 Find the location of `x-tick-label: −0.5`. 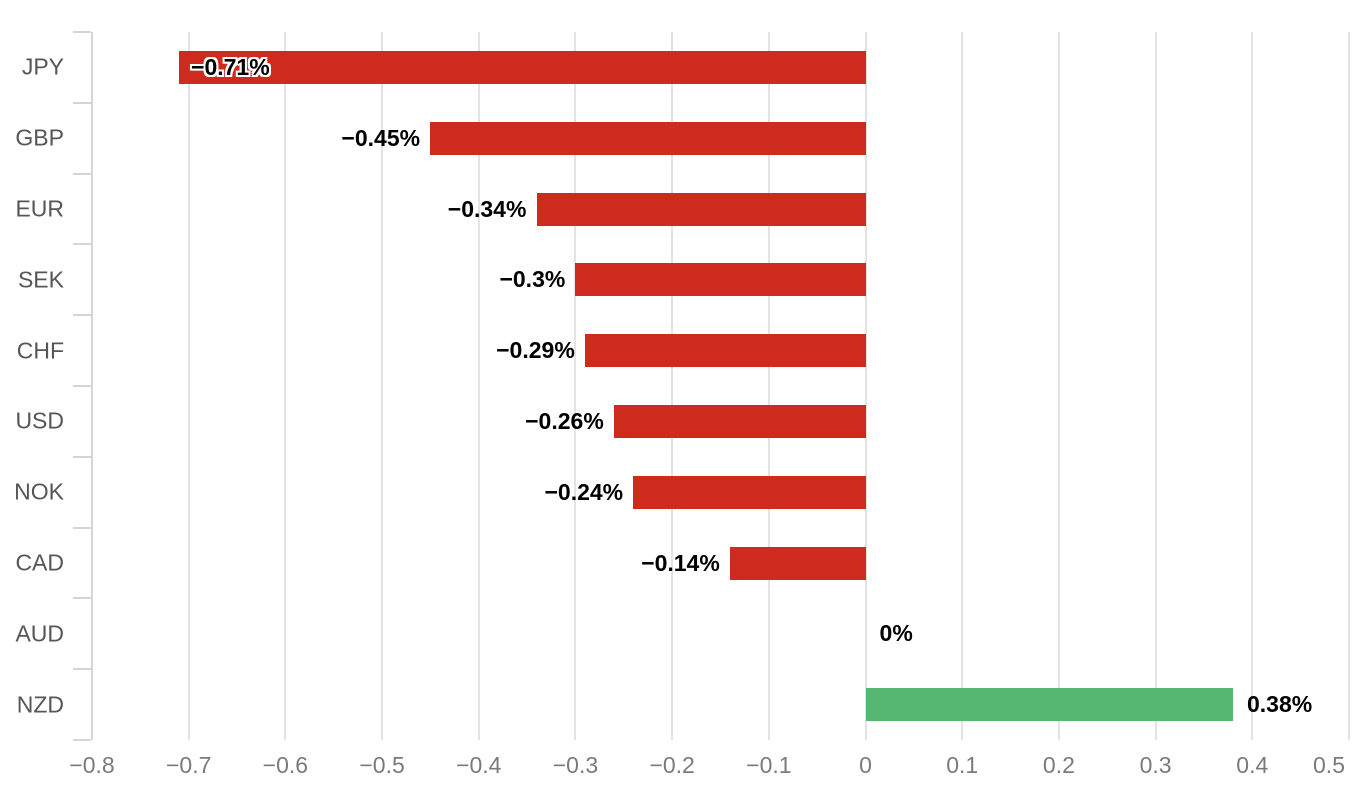

x-tick-label: −0.5 is located at coordinates (382, 765).